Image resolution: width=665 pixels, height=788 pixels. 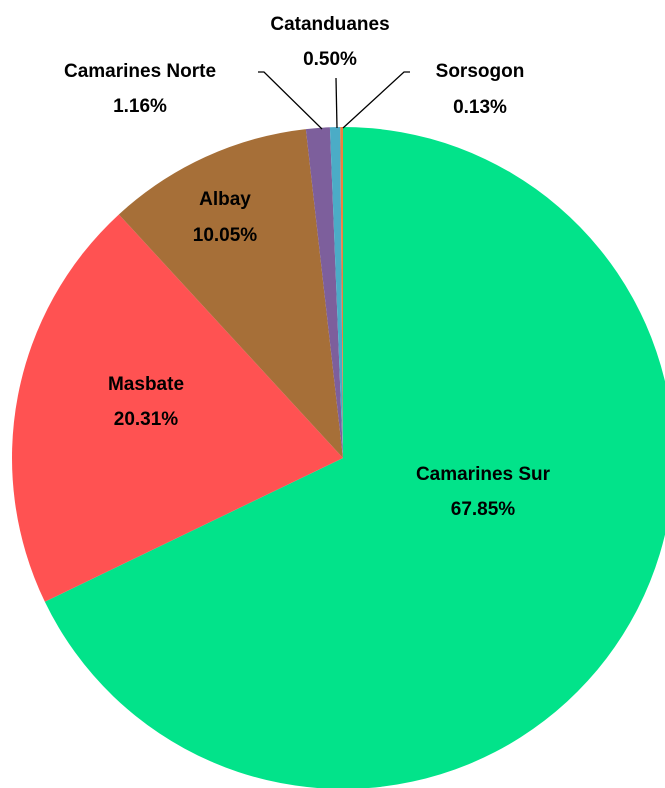 What do you see at coordinates (140, 106) in the screenshot?
I see `slice-value-label: 1.16%` at bounding box center [140, 106].